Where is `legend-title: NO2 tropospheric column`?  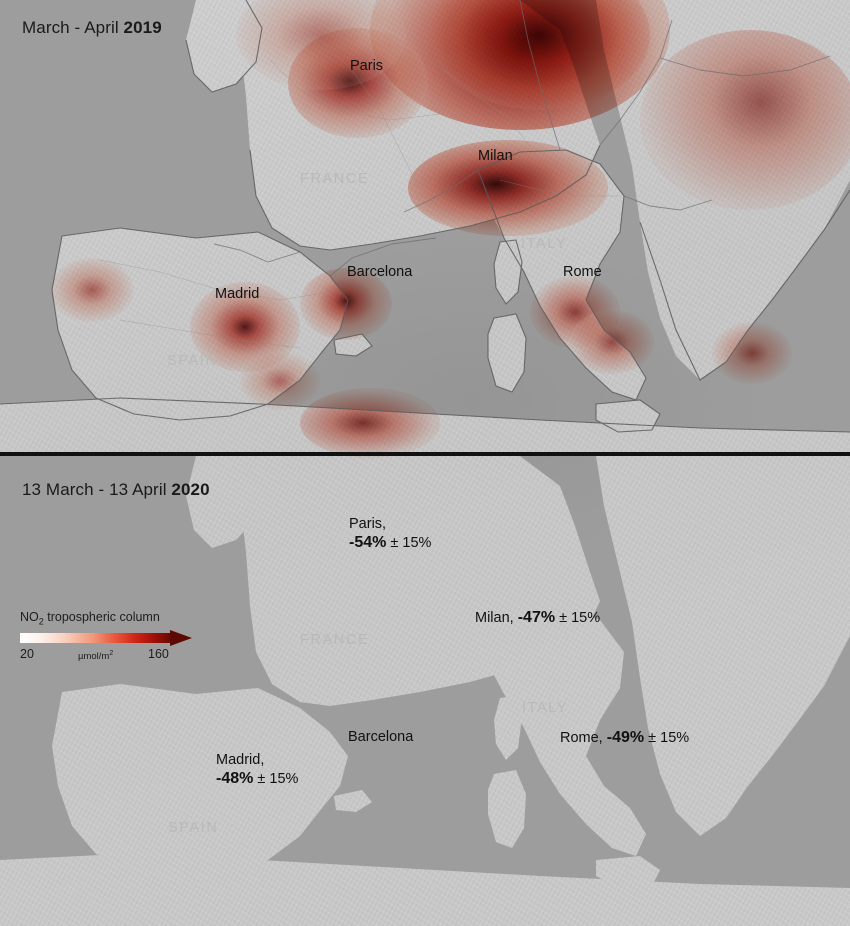 legend-title: NO2 tropospheric column is located at coordinates (110, 618).